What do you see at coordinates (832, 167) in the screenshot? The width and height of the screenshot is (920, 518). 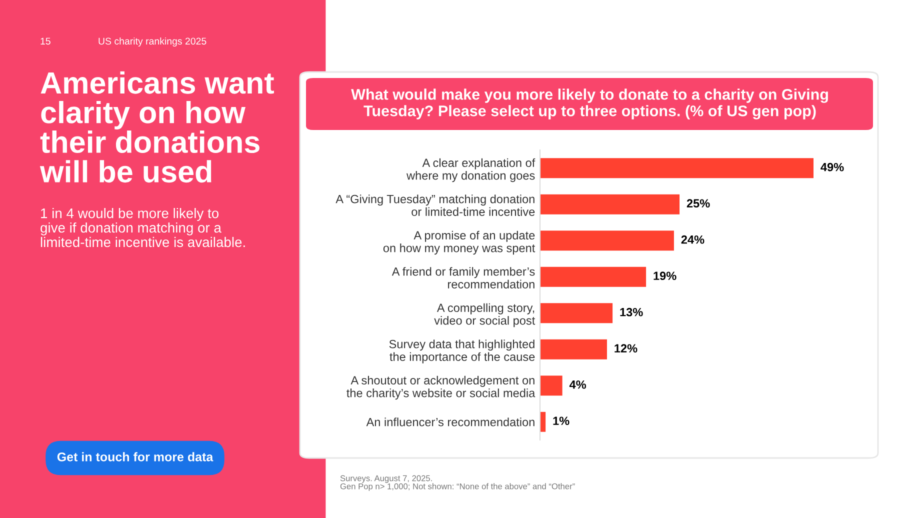 I see `data-label: 49%` at bounding box center [832, 167].